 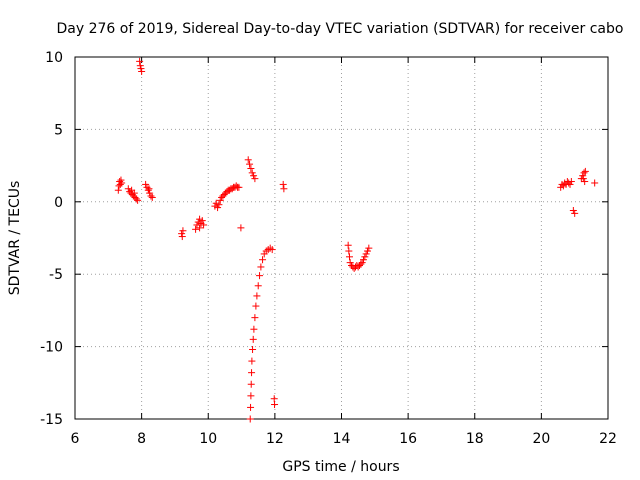 What do you see at coordinates (340, 467) in the screenshot?
I see `x-axis-label: GPS time / hours` at bounding box center [340, 467].